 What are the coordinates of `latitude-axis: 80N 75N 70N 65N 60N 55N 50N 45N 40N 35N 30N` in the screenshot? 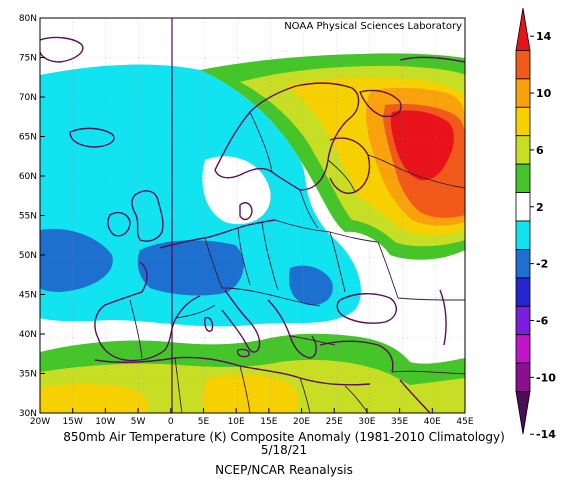 It's located at (32, 216).